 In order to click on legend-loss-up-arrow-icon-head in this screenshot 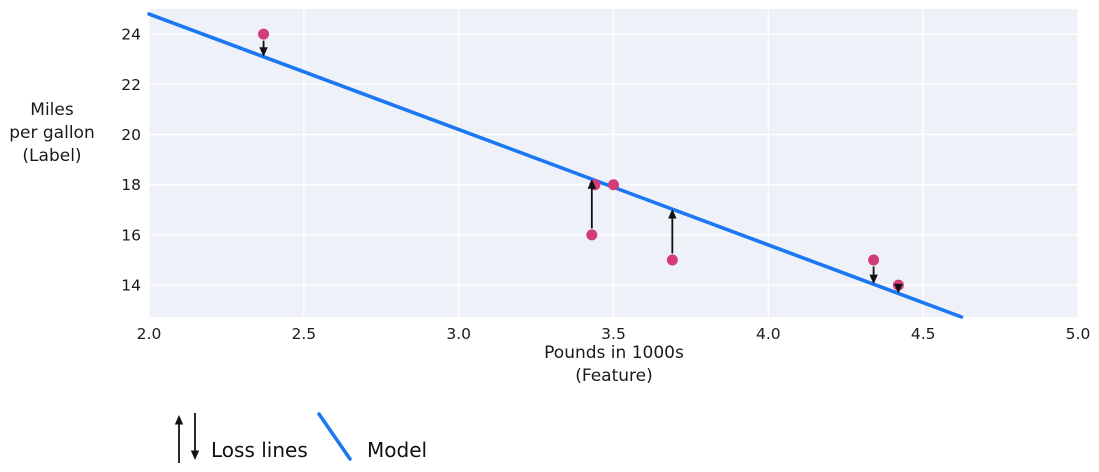, I will do `click(179, 420)`.